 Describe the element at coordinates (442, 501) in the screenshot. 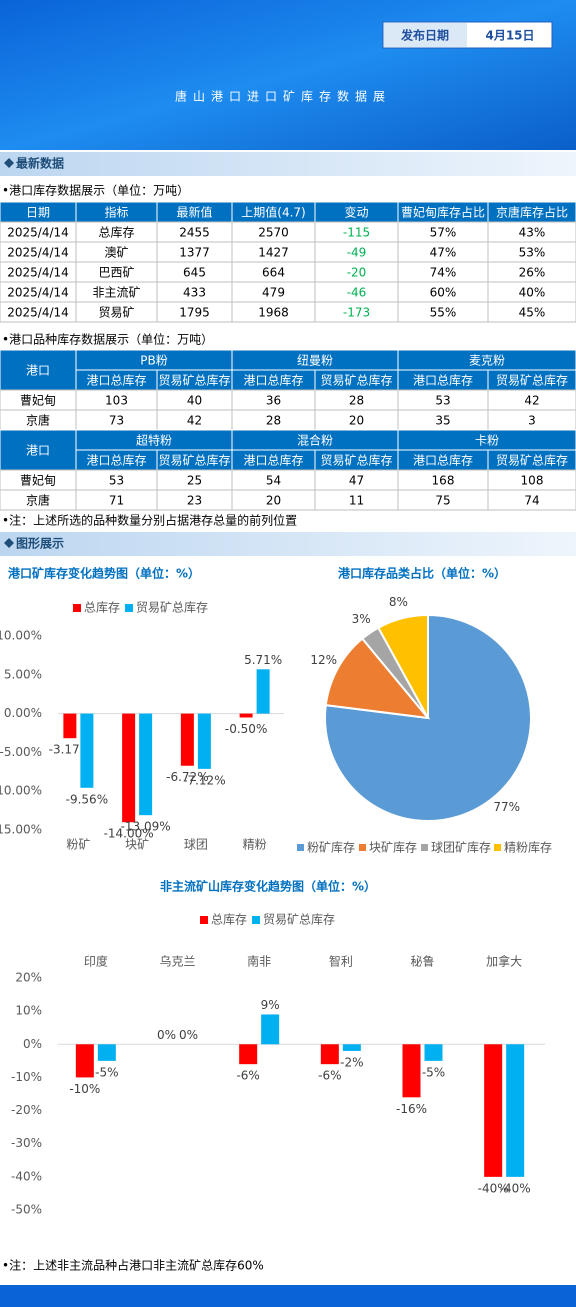

I see `table-cell: 75` at that location.